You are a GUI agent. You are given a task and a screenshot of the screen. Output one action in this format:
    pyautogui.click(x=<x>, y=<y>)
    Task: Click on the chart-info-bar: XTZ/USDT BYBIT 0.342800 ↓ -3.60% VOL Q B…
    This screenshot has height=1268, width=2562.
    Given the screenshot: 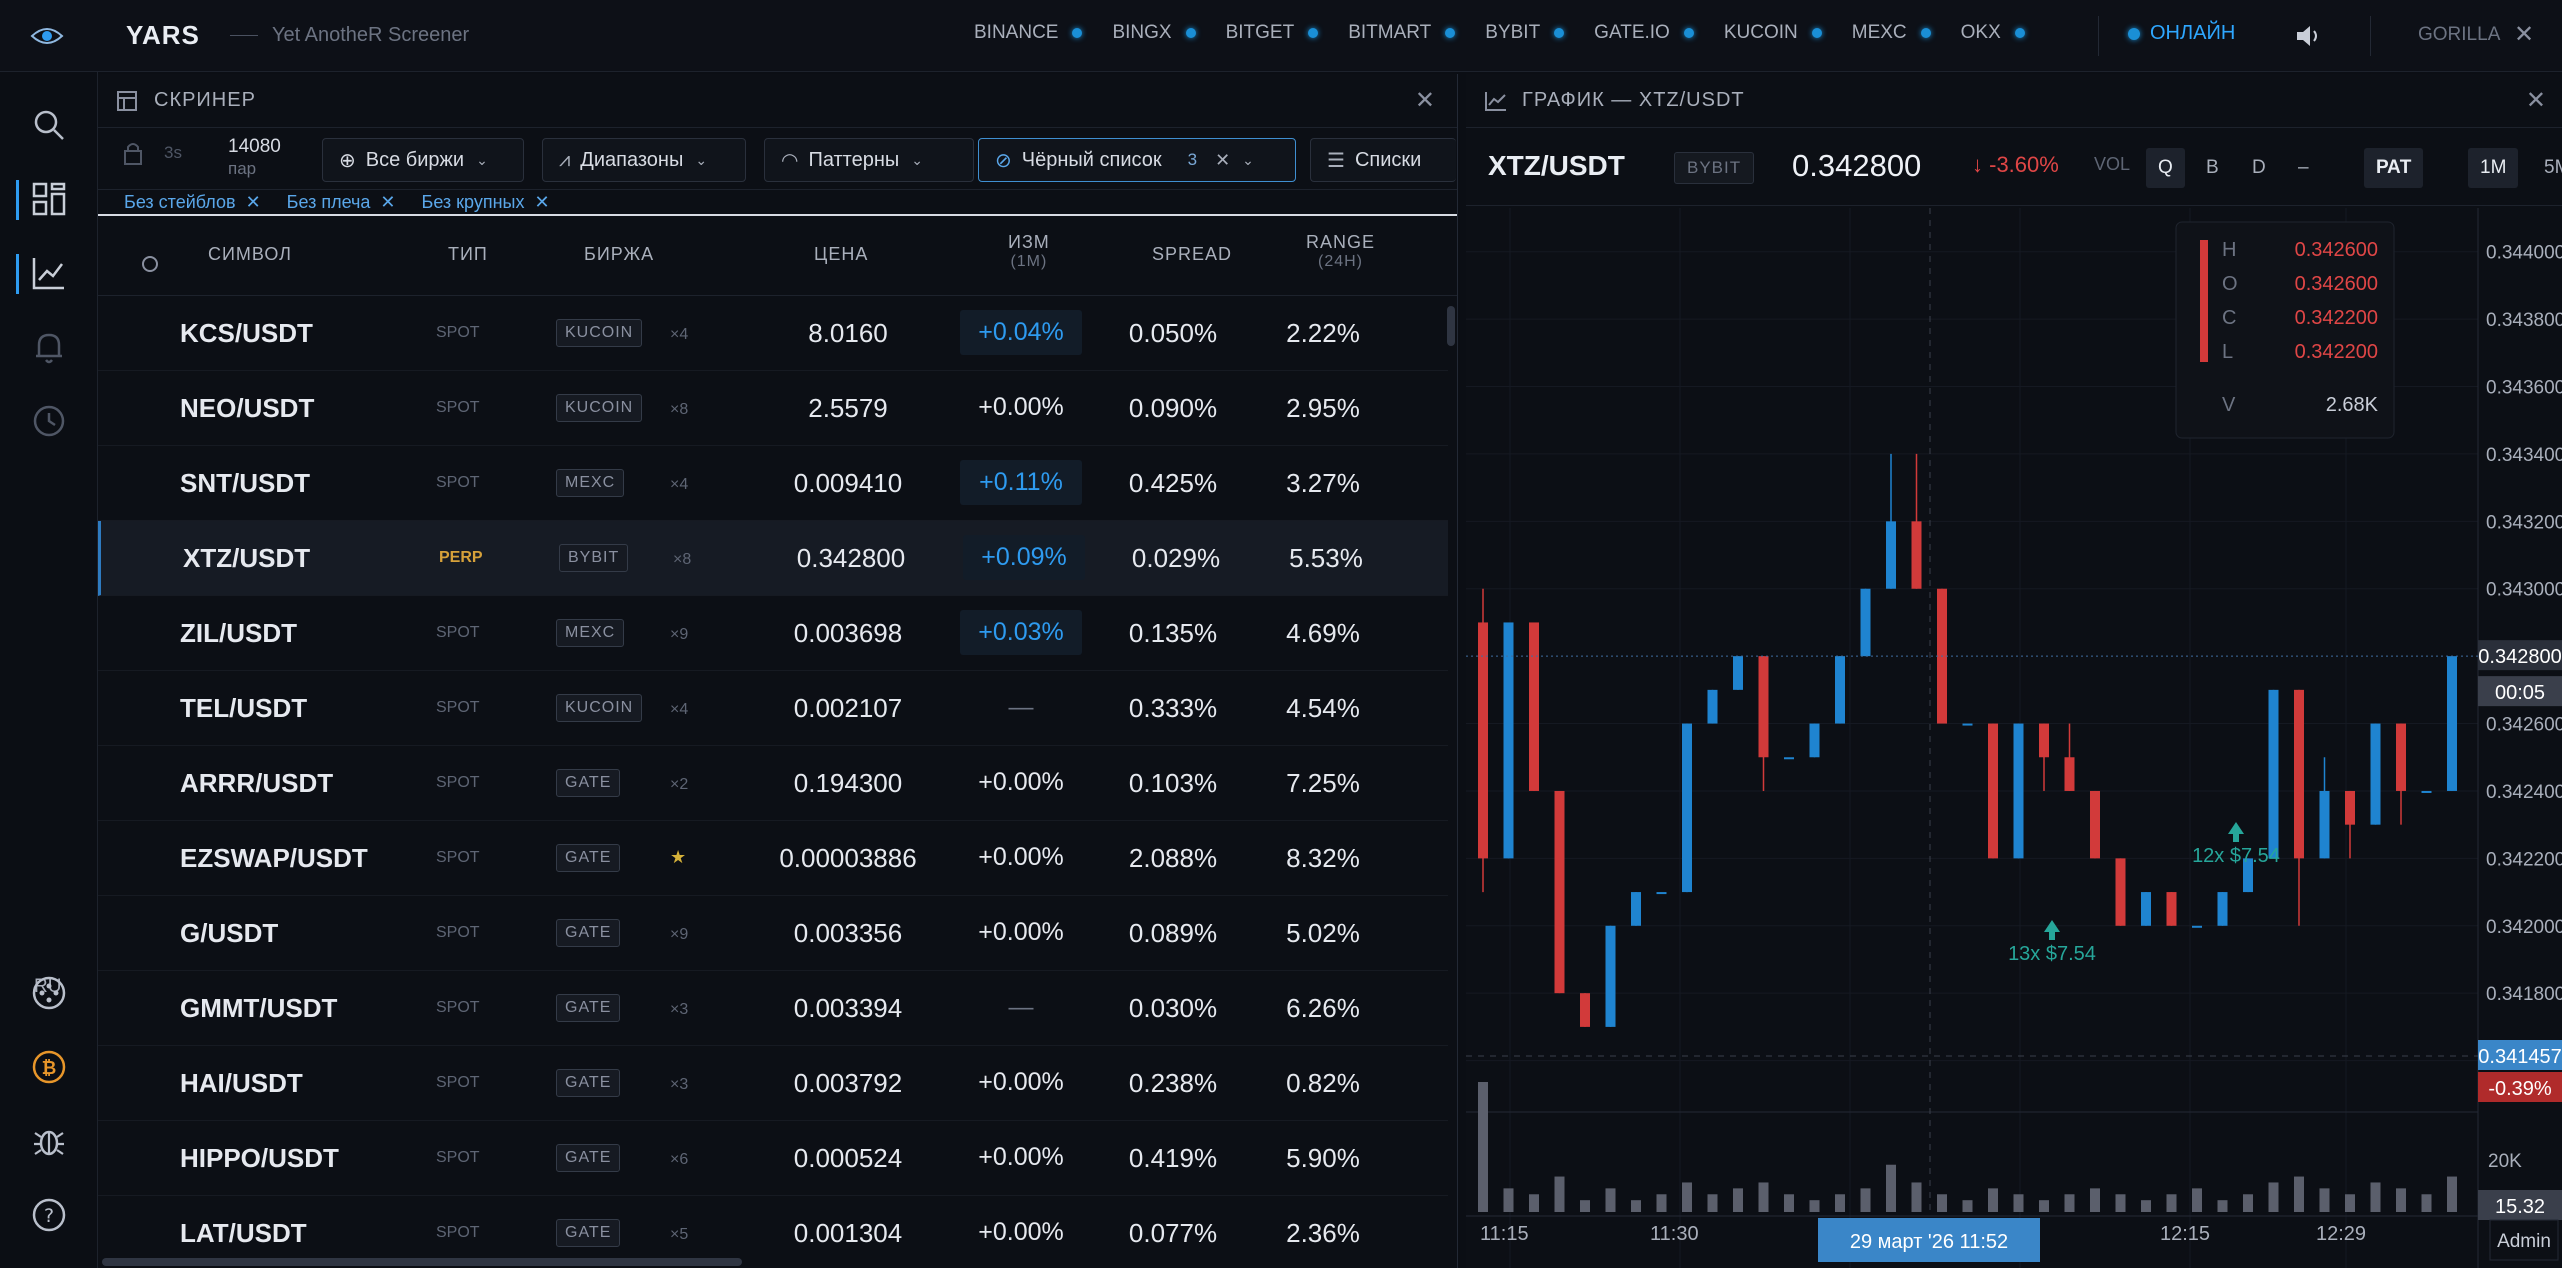 What is the action you would take?
    pyautogui.click(x=2014, y=167)
    